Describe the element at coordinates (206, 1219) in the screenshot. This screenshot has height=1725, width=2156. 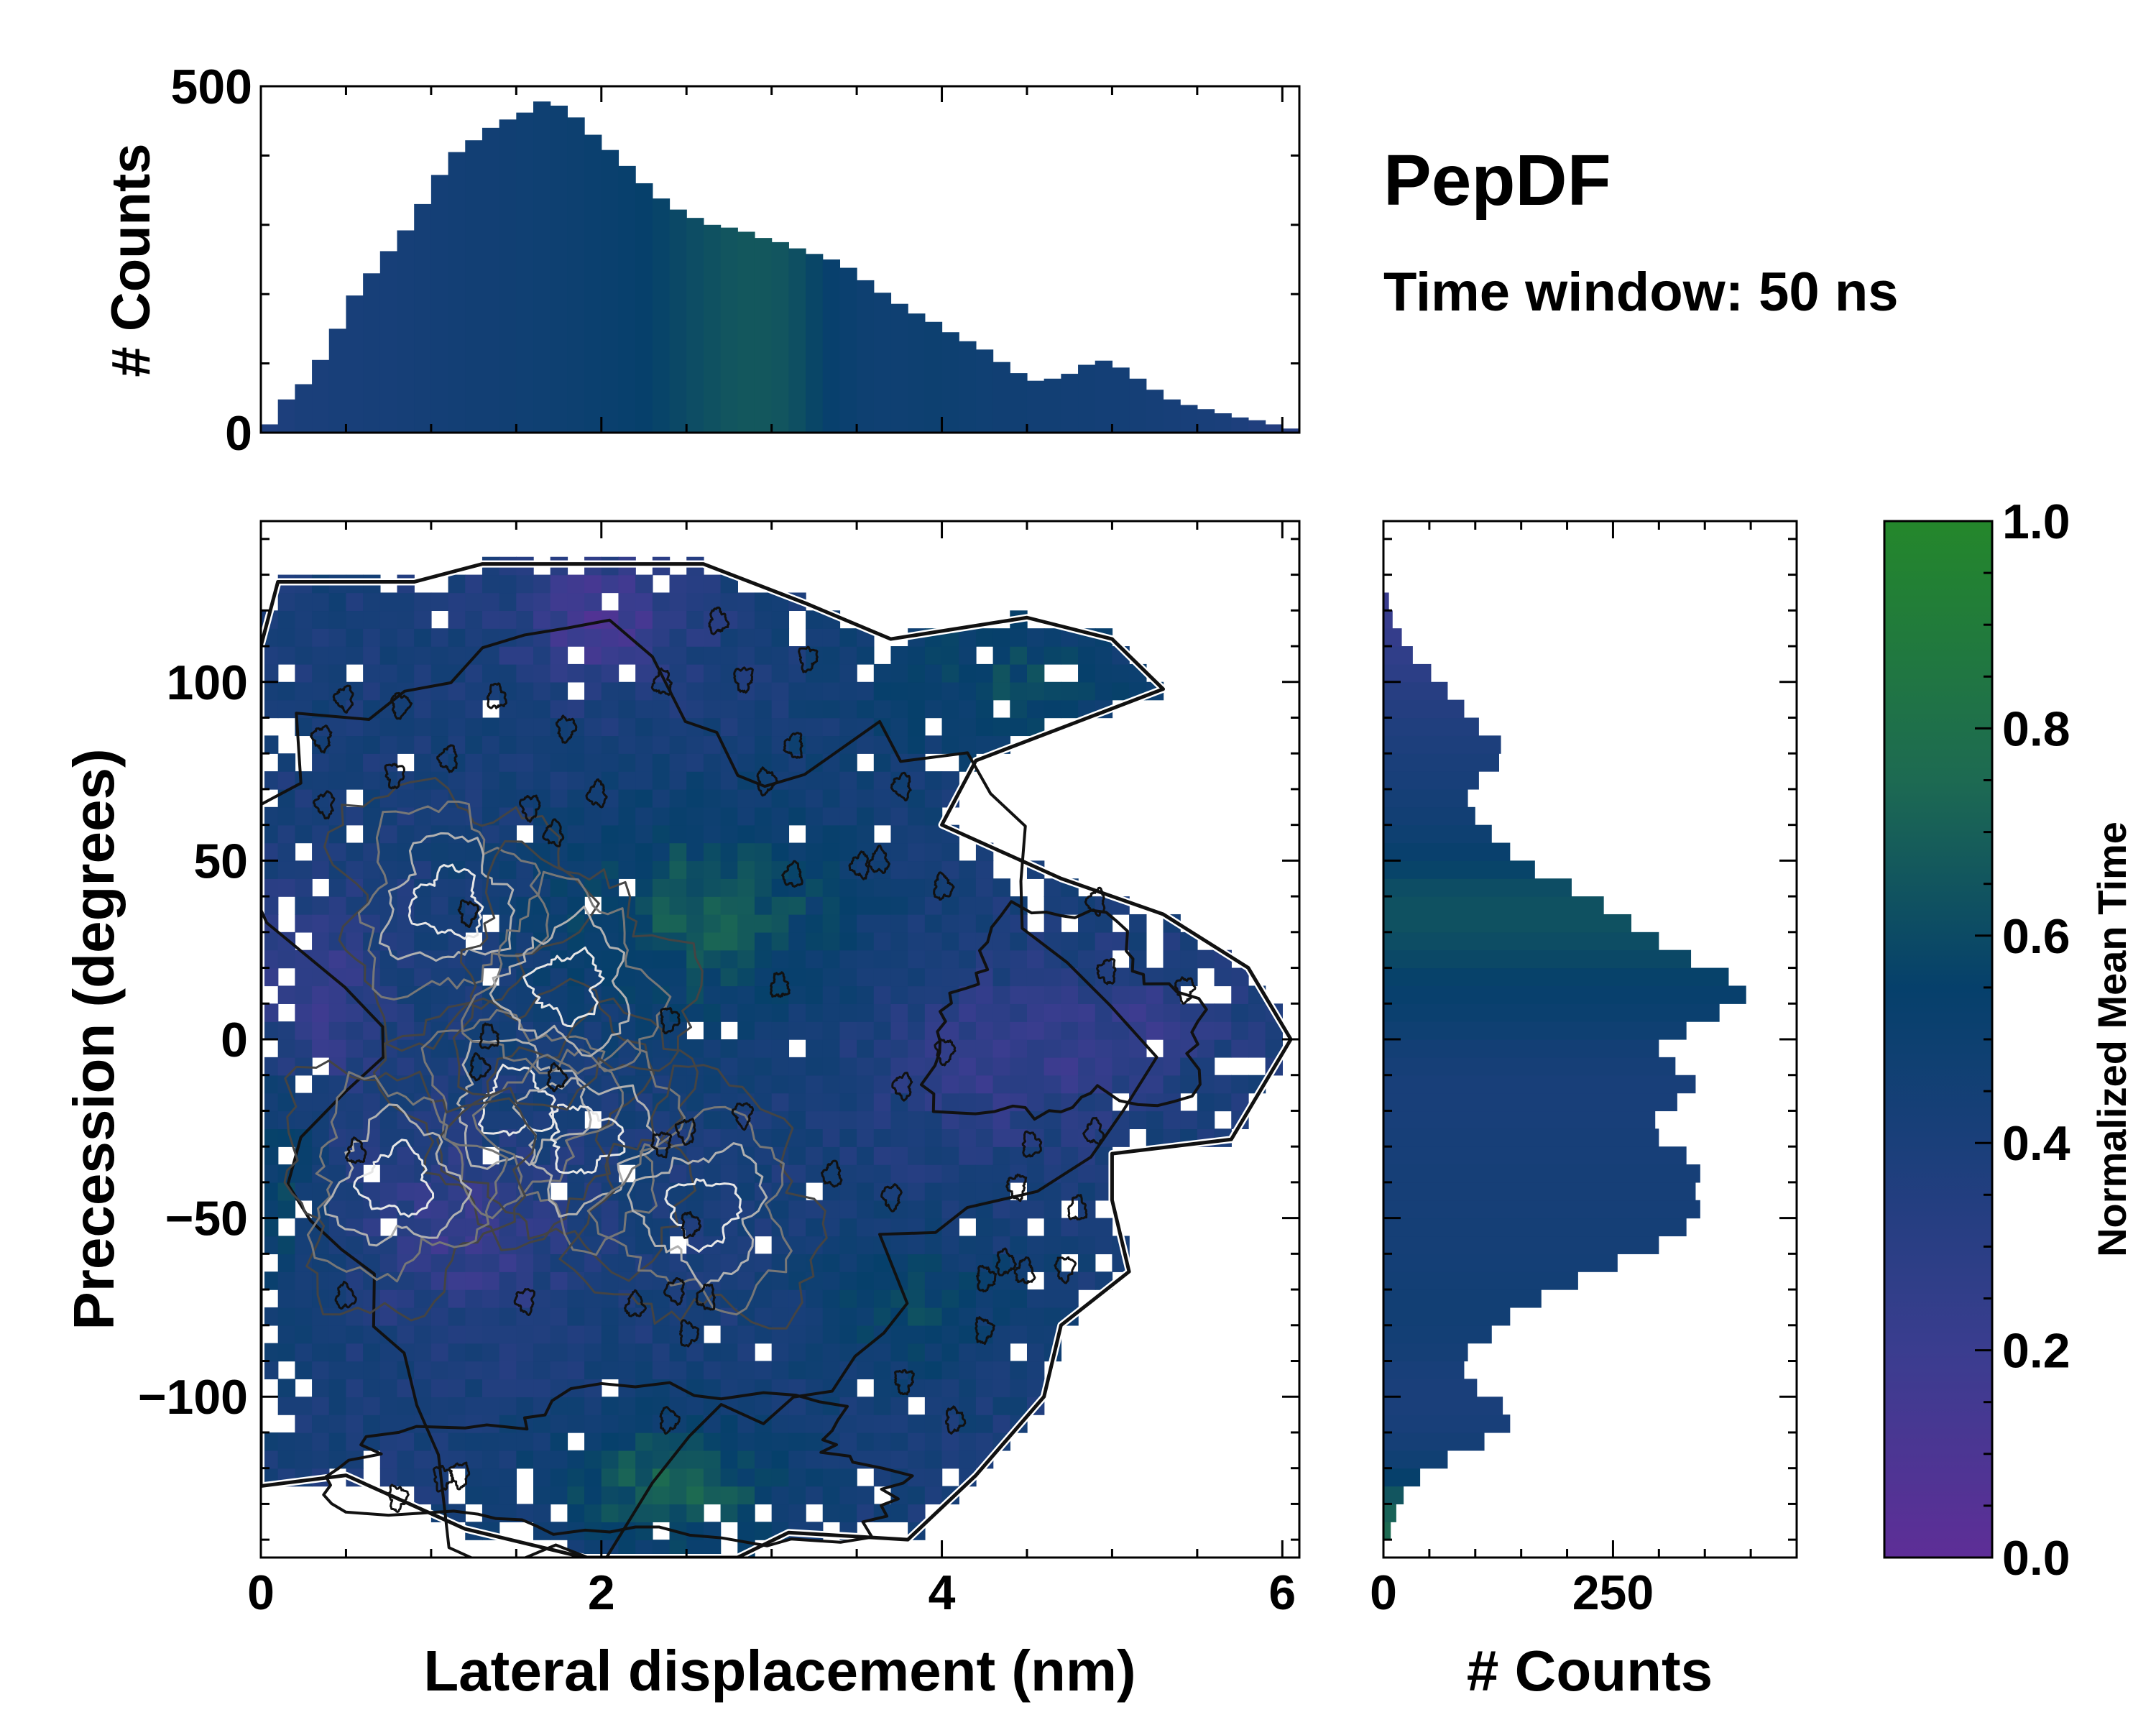
I see `main-ytick-label: −50` at that location.